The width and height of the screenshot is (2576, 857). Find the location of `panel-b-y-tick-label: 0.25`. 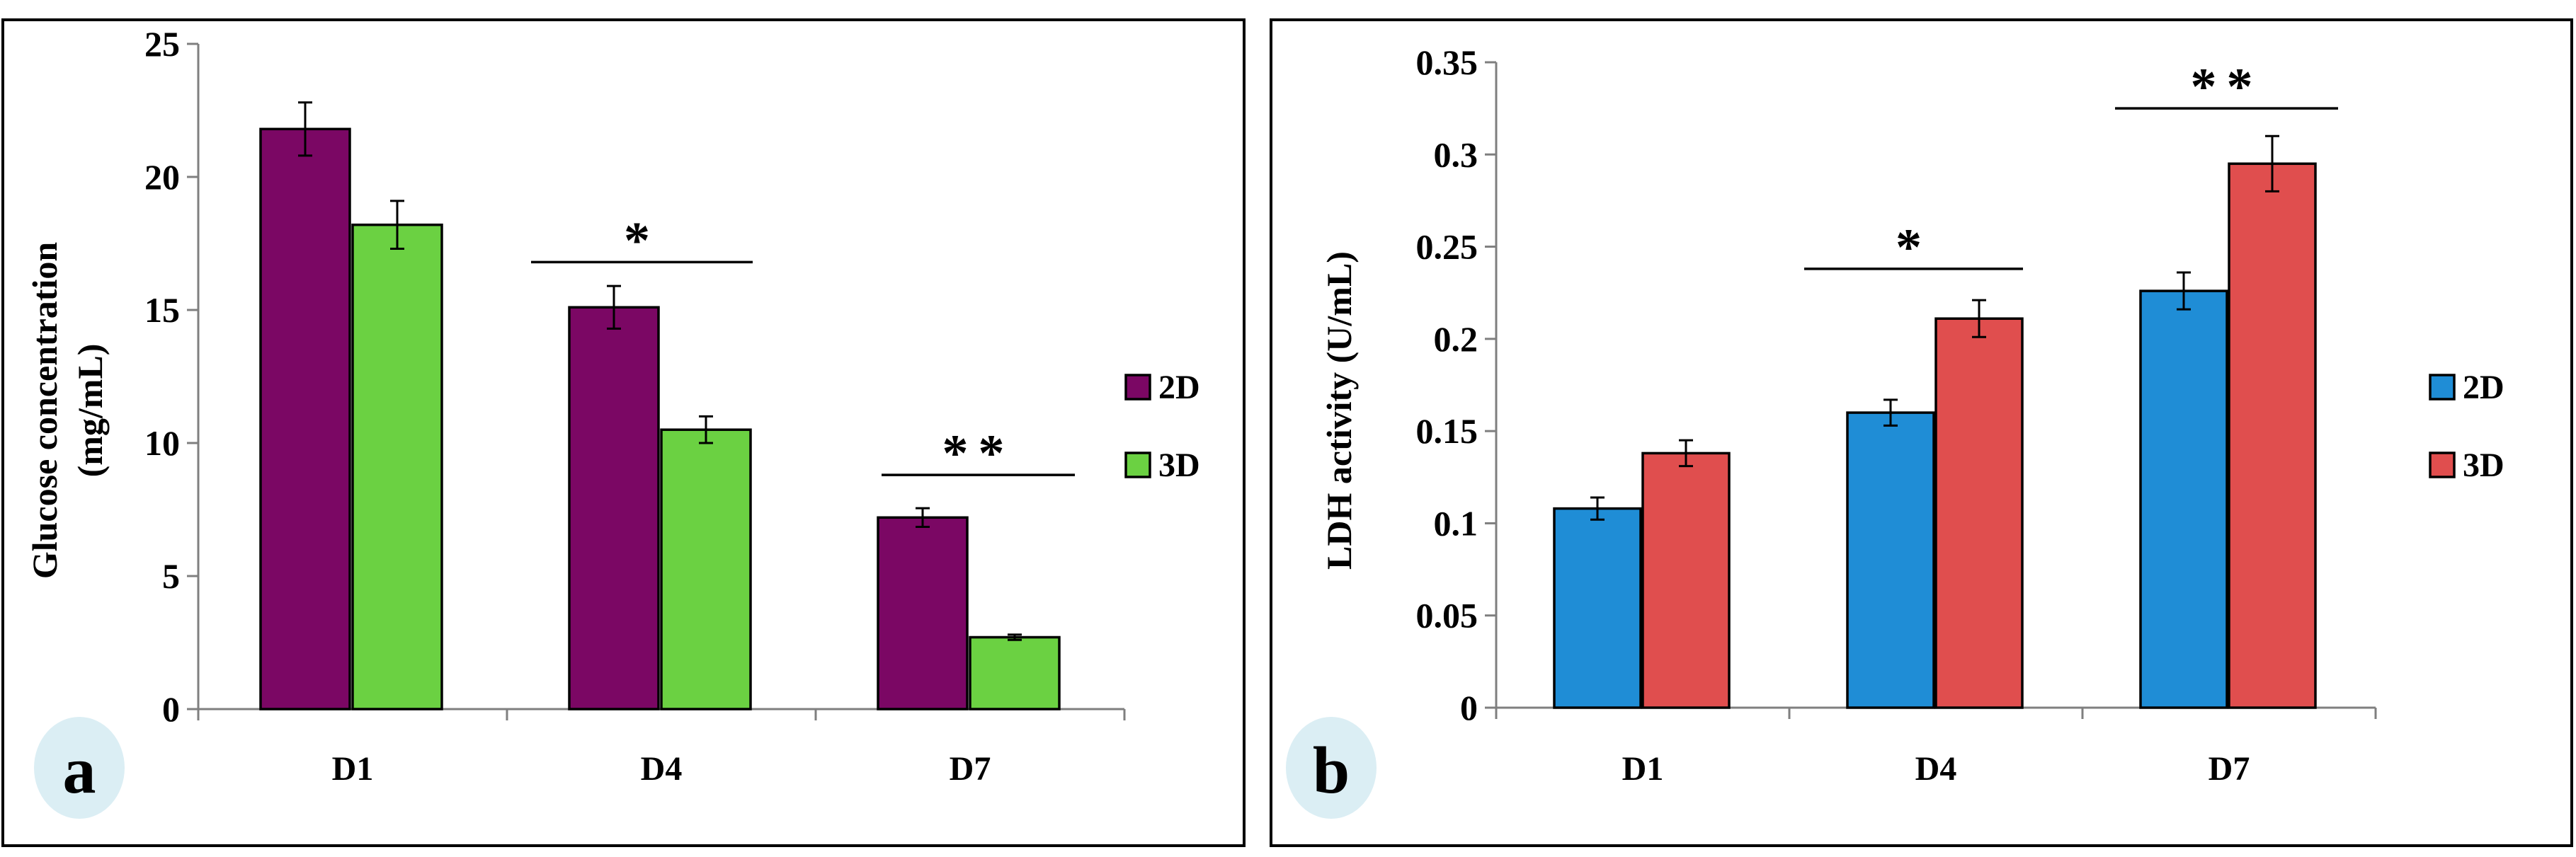

panel-b-y-tick-label: 0.25 is located at coordinates (1447, 247).